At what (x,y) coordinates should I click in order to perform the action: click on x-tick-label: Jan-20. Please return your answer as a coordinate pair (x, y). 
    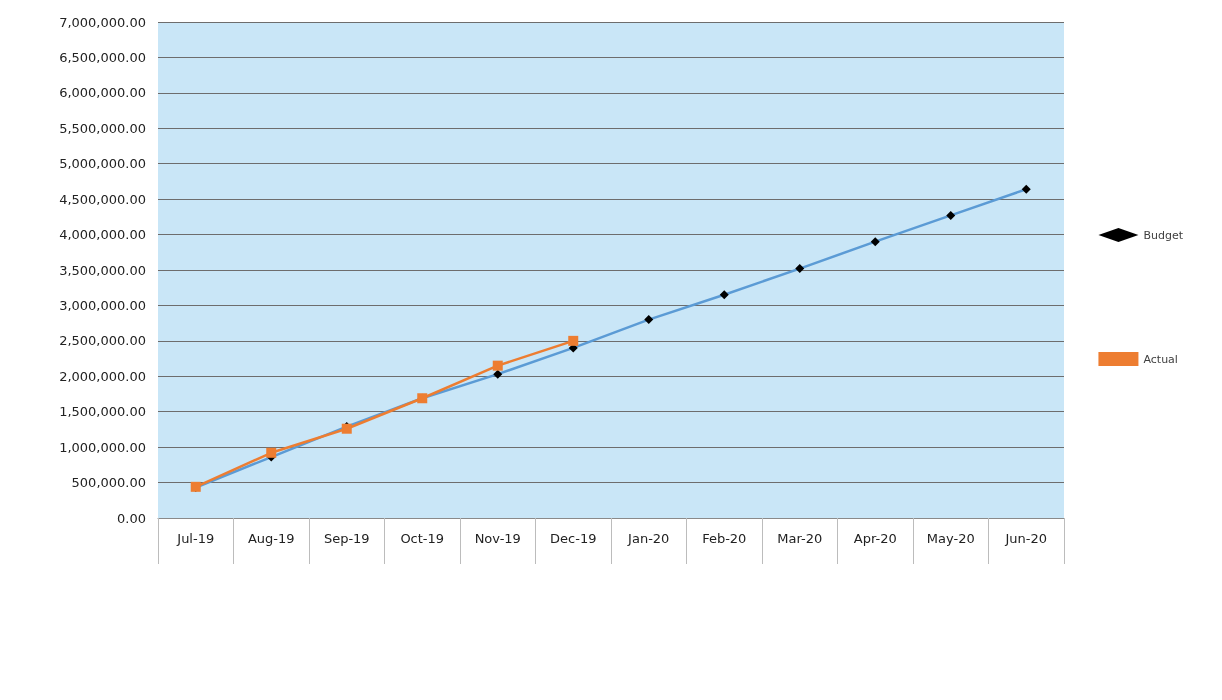
    Looking at the image, I should click on (648, 538).